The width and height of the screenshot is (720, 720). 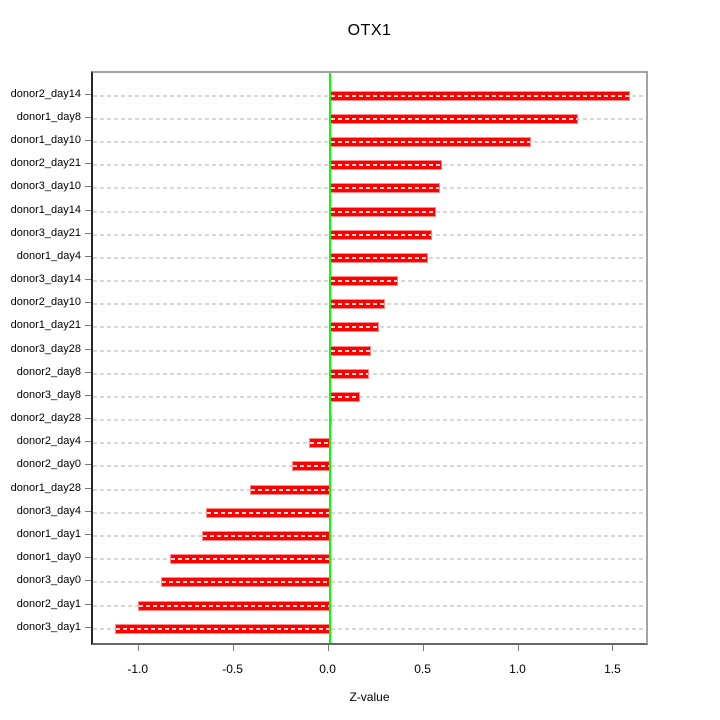 I want to click on y-axis-label-donor3_day21: donor3_day21, so click(x=45, y=232).